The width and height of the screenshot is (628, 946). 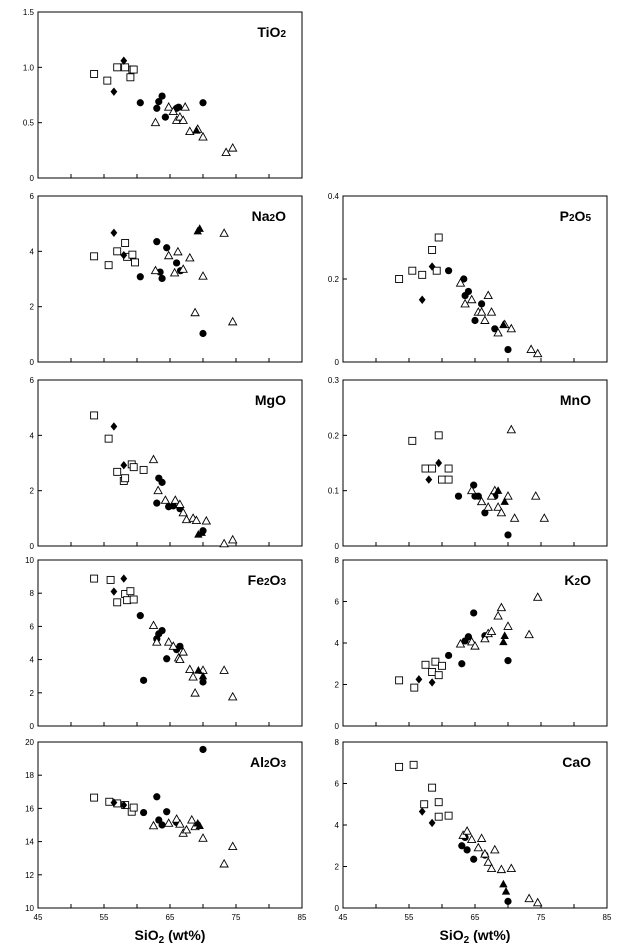 What do you see at coordinates (267, 580) in the screenshot?
I see `panel-title: Fe2O3` at bounding box center [267, 580].